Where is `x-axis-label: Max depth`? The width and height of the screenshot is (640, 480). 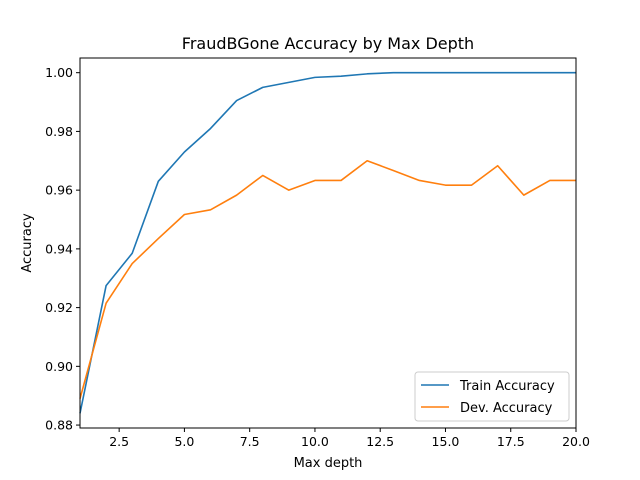 x-axis-label: Max depth is located at coordinates (328, 463).